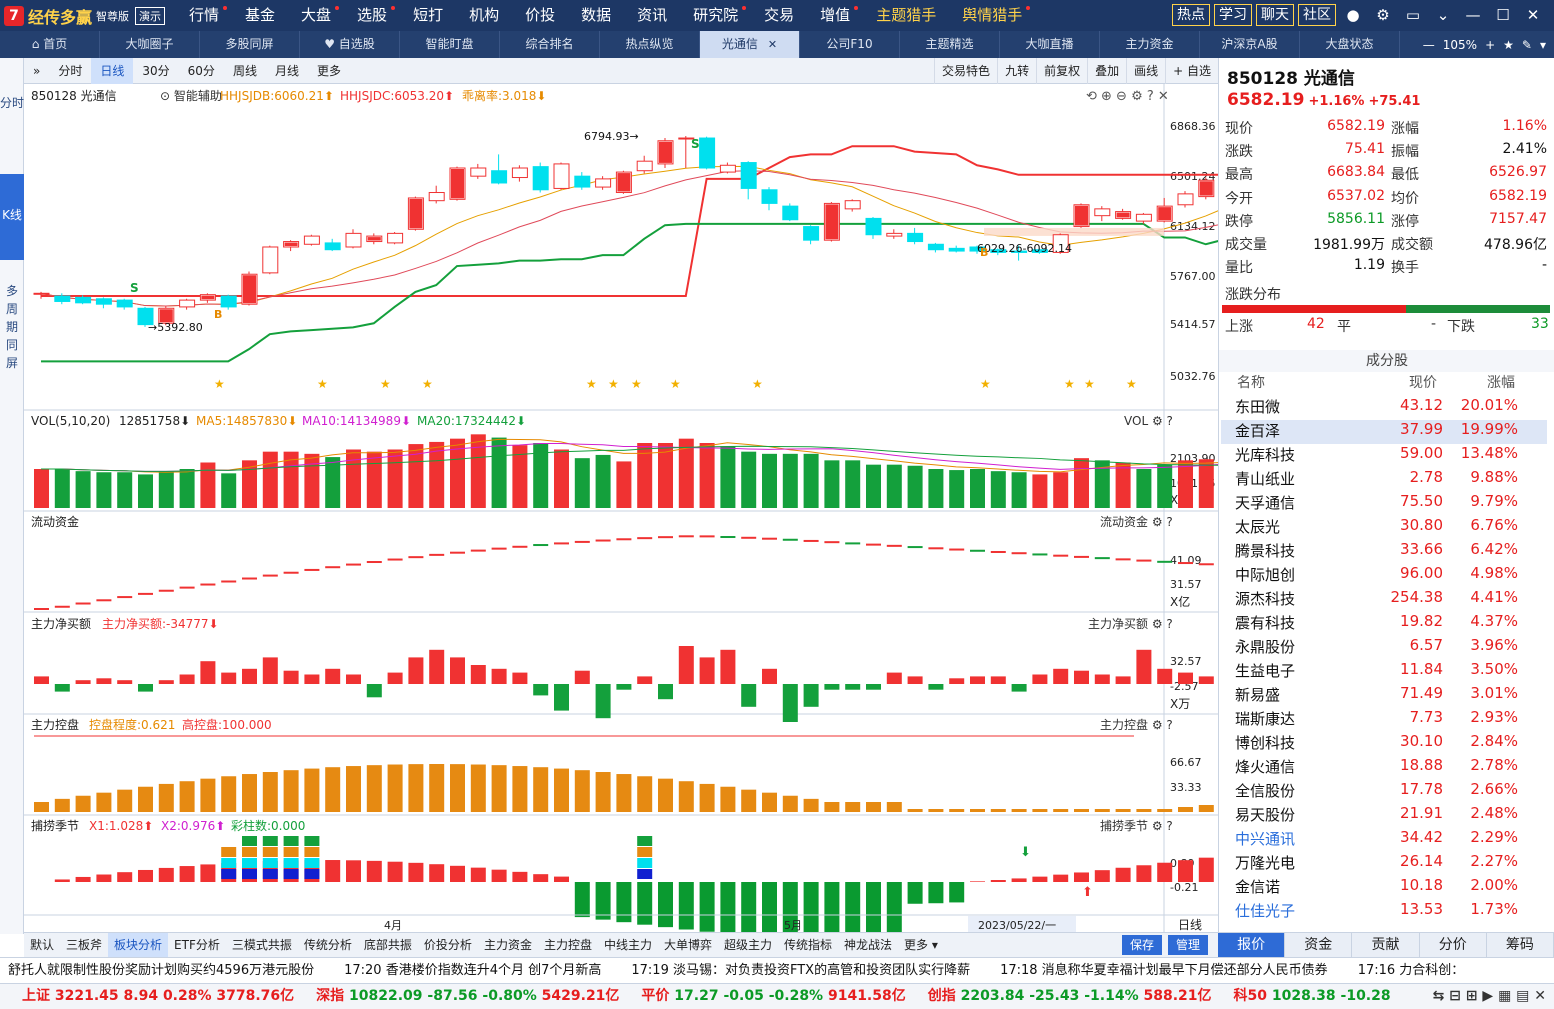 The height and width of the screenshot is (1009, 1554). Describe the element at coordinates (1384, 888) in the screenshot. I see `component-row: 金信诺 10.18 2.00%` at that location.